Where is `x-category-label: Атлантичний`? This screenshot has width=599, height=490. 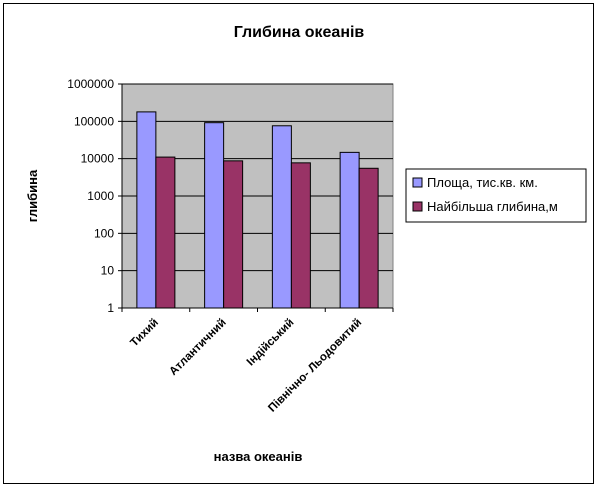 x-category-label: Атлантичний is located at coordinates (197, 347).